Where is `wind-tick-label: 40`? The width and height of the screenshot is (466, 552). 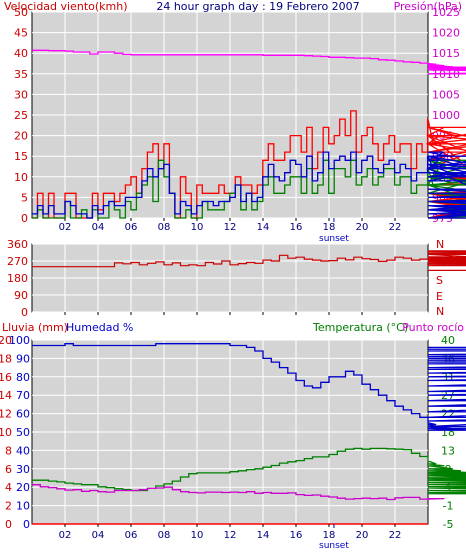 wind-tick-label: 40 is located at coordinates (21, 53).